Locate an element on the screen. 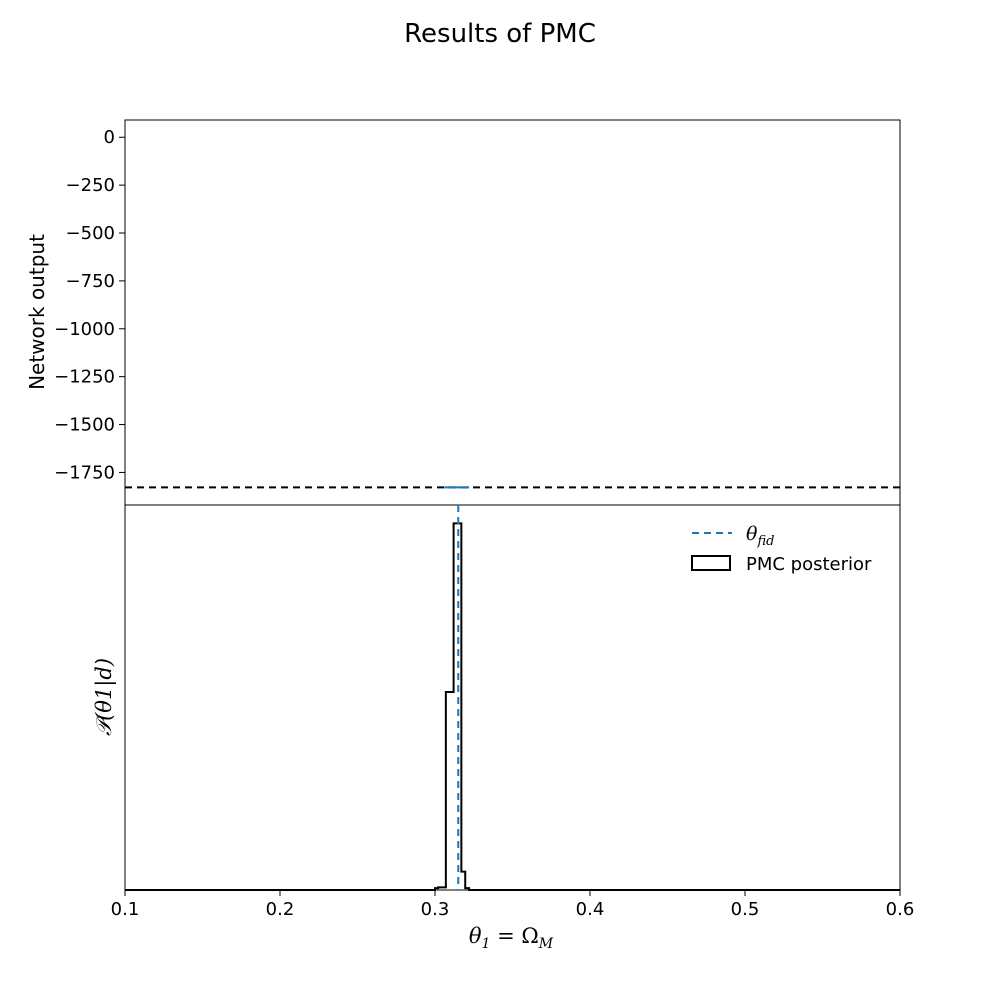 The height and width of the screenshot is (1000, 1000). legend-posterior-swatch is located at coordinates (711, 563).